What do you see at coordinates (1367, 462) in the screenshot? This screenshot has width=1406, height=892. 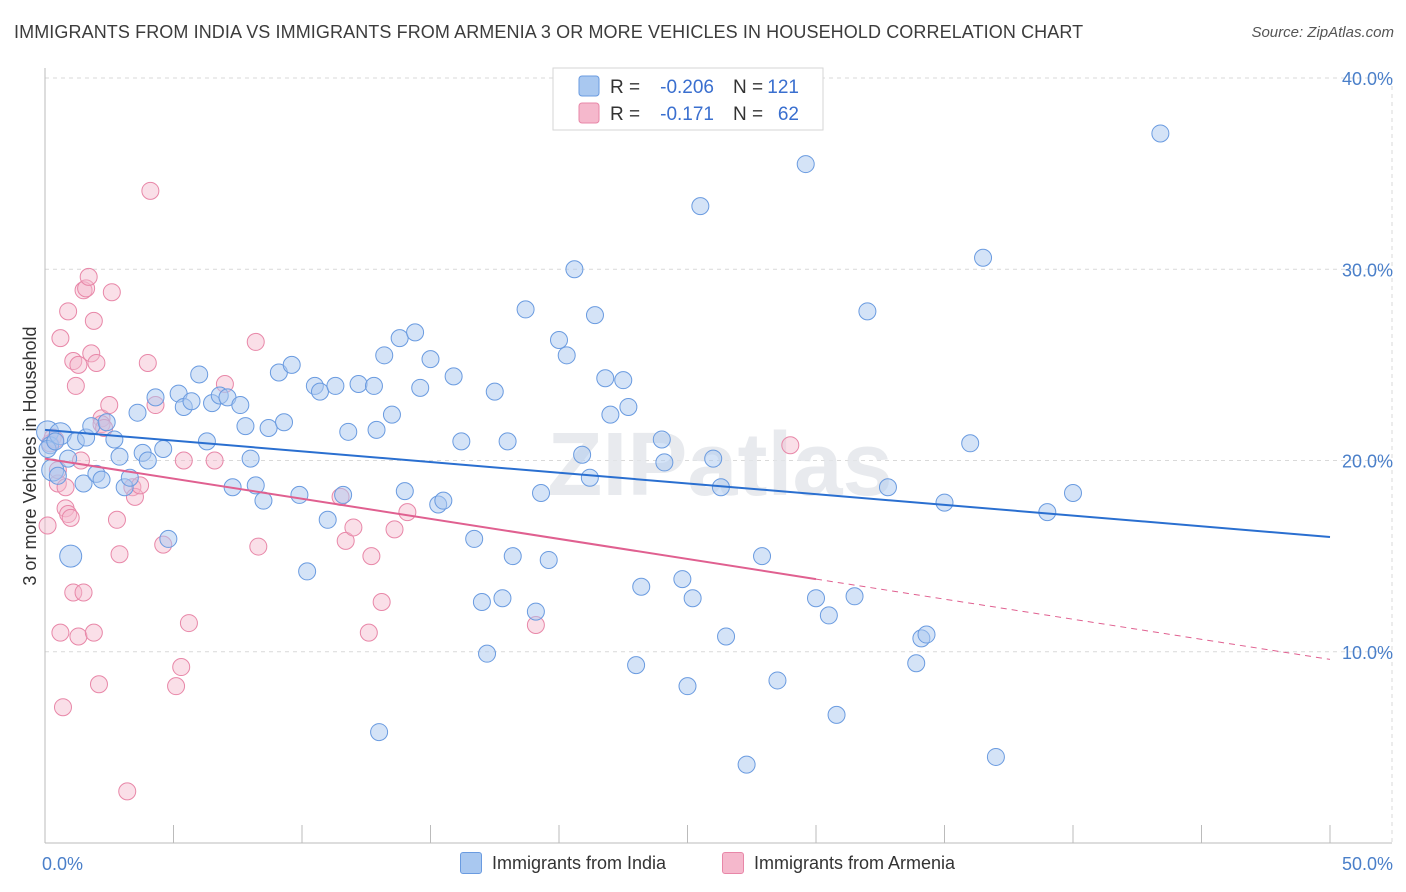 I see `y-tick-label: 20.0%` at bounding box center [1367, 462].